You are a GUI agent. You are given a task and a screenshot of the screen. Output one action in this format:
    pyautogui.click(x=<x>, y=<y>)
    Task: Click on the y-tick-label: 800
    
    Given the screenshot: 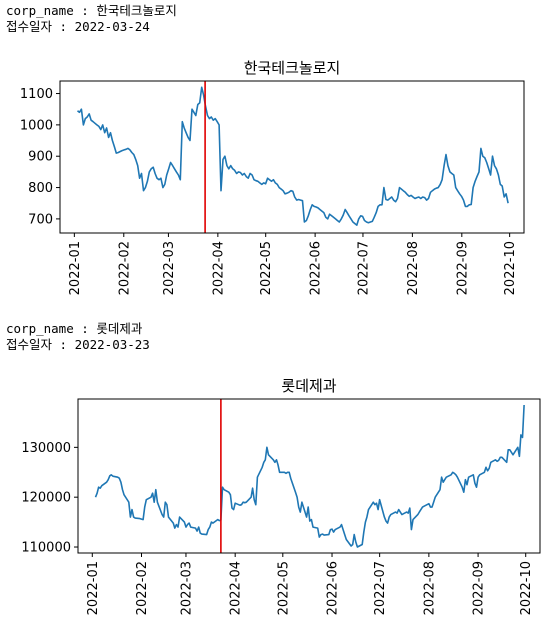 What is the action you would take?
    pyautogui.click(x=40, y=188)
    